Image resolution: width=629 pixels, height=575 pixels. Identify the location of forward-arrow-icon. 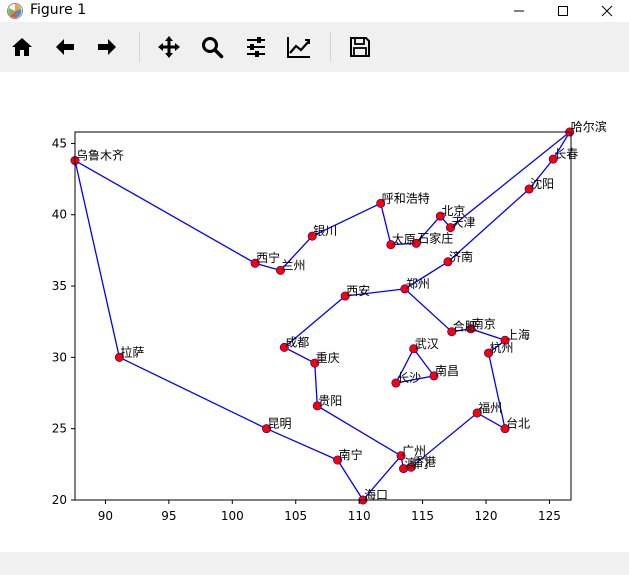
(107, 47).